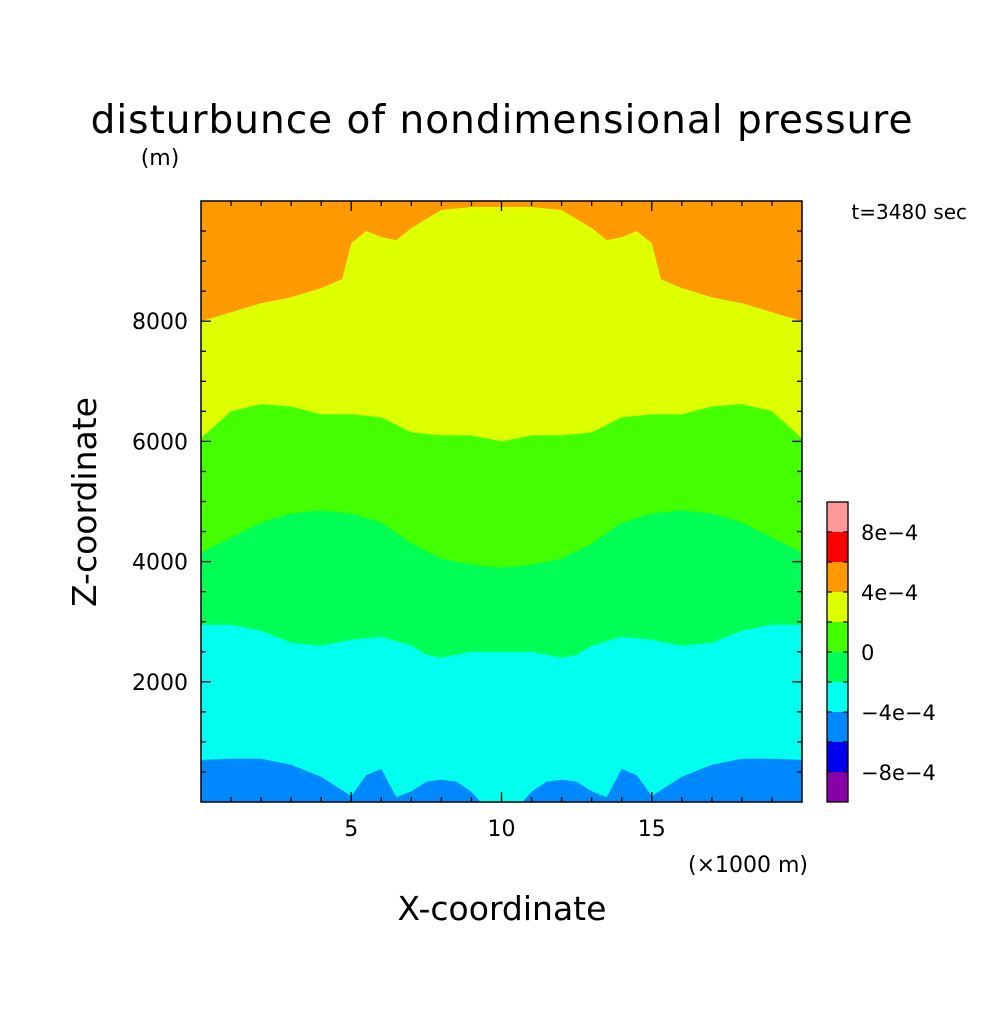 Image resolution: width=1004 pixels, height=1009 pixels. I want to click on colorbar-label: −8e−4, so click(898, 773).